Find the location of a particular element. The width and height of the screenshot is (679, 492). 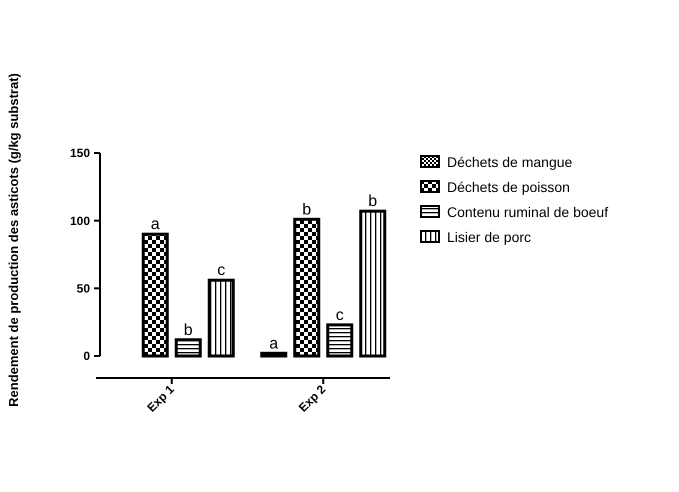

x-tick-label: Exp 1 is located at coordinates (161, 398).